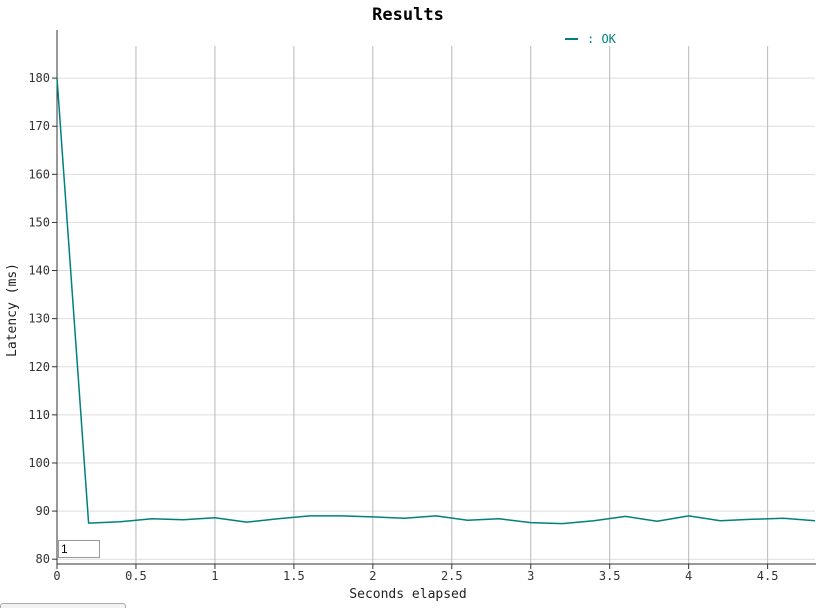 This screenshot has width=816, height=608. What do you see at coordinates (39, 222) in the screenshot?
I see `y-tick-label: 150` at bounding box center [39, 222].